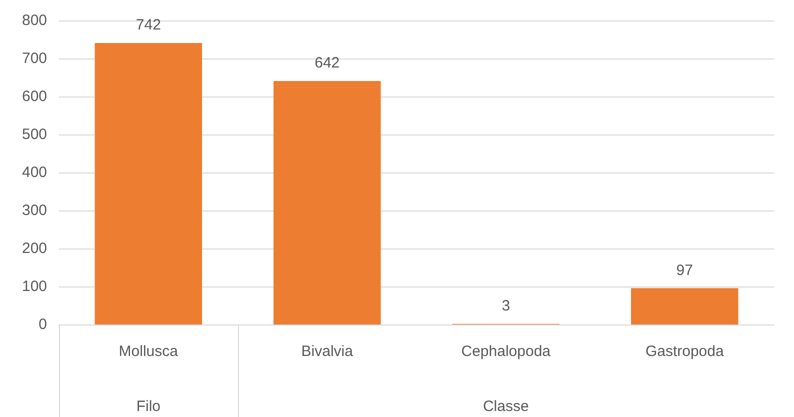 The height and width of the screenshot is (417, 794). What do you see at coordinates (327, 351) in the screenshot?
I see `x-tick-label: Bivalvia` at bounding box center [327, 351].